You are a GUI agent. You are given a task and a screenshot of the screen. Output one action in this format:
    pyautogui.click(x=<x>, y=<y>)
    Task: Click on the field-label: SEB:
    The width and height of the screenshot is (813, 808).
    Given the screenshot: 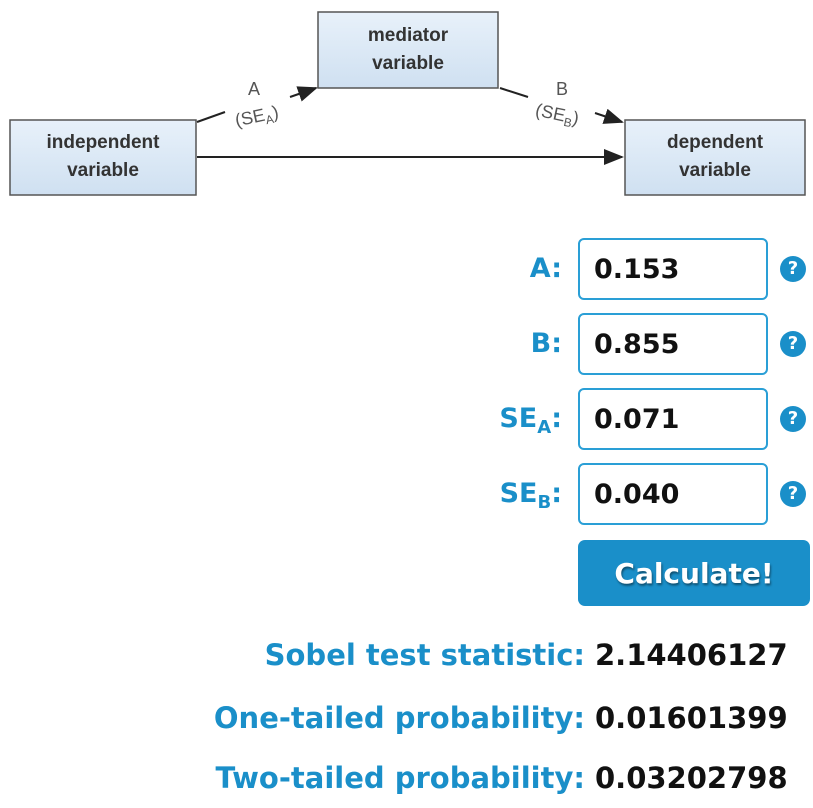 What is the action you would take?
    pyautogui.click(x=531, y=494)
    